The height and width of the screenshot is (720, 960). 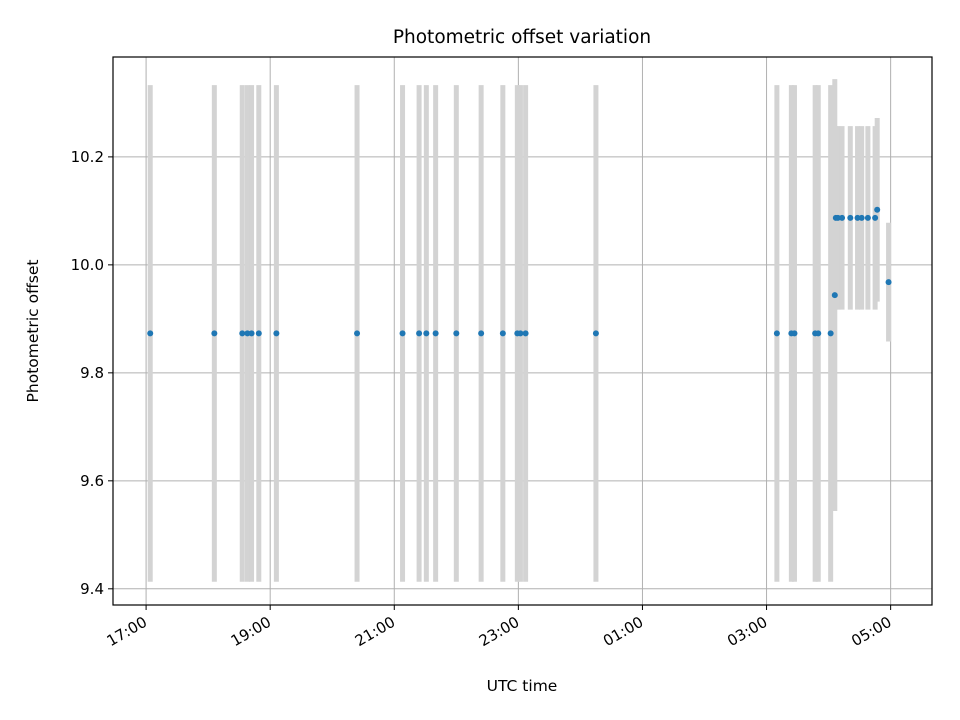 I want to click on y-axis-ticks: 9.4 9.6 9.8 10.0 10.2, so click(x=92, y=373).